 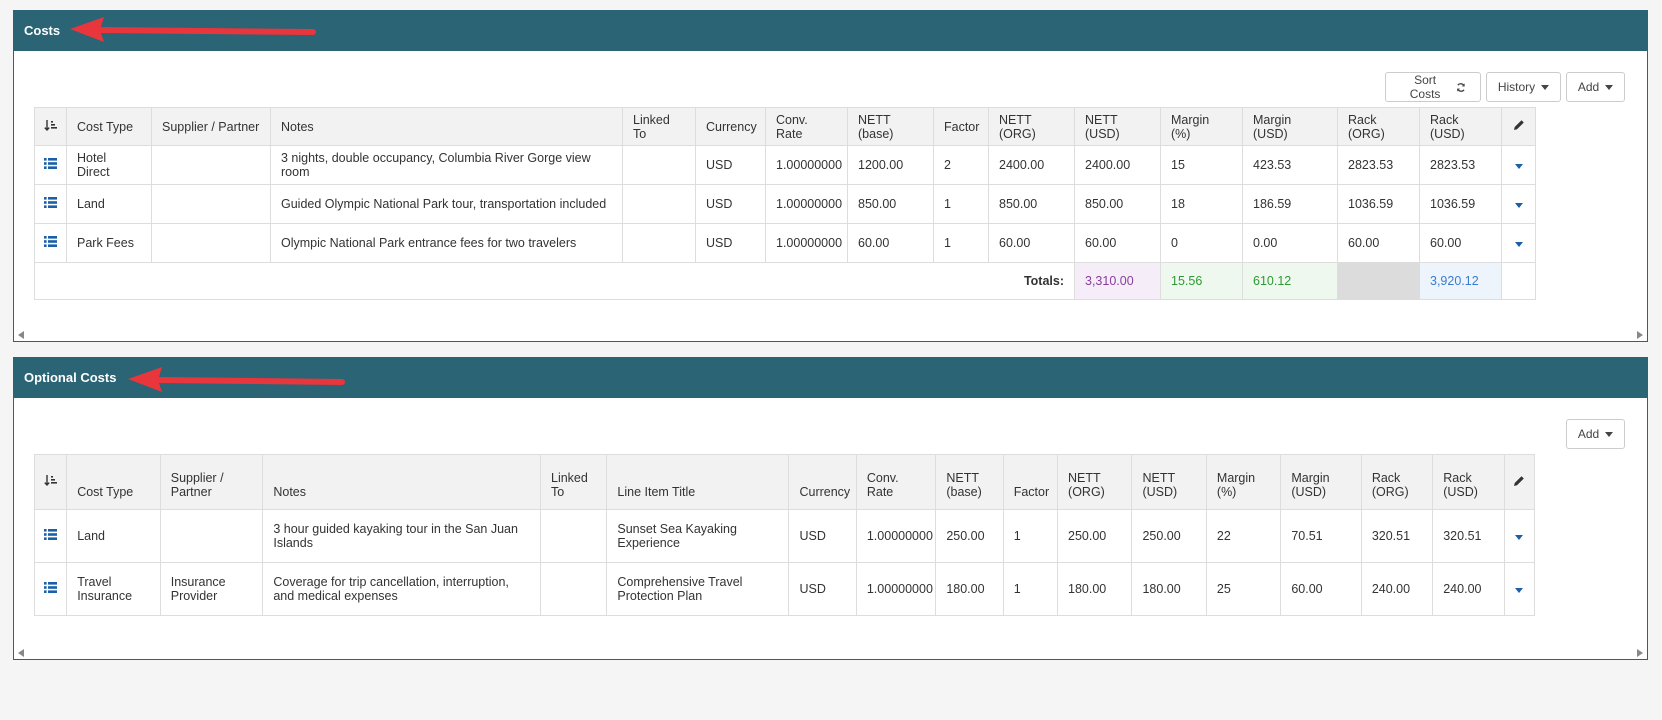 What do you see at coordinates (830, 378) in the screenshot?
I see `optional-costs-panel-header: Optional Costs` at bounding box center [830, 378].